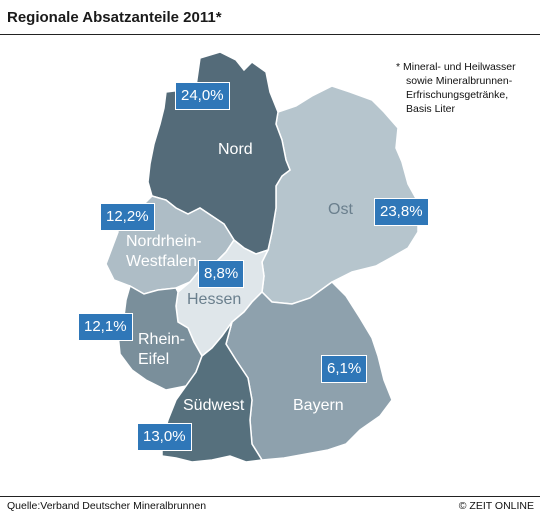 The image size is (540, 531). Describe the element at coordinates (114, 17) in the screenshot. I see `chart-title: Regionale Absatzanteile 2011*` at that location.